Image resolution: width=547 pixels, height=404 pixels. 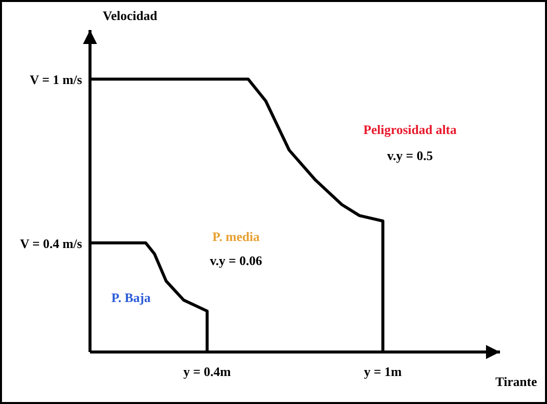 What do you see at coordinates (410, 129) in the screenshot?
I see `annotation: Peligrosidad alta` at bounding box center [410, 129].